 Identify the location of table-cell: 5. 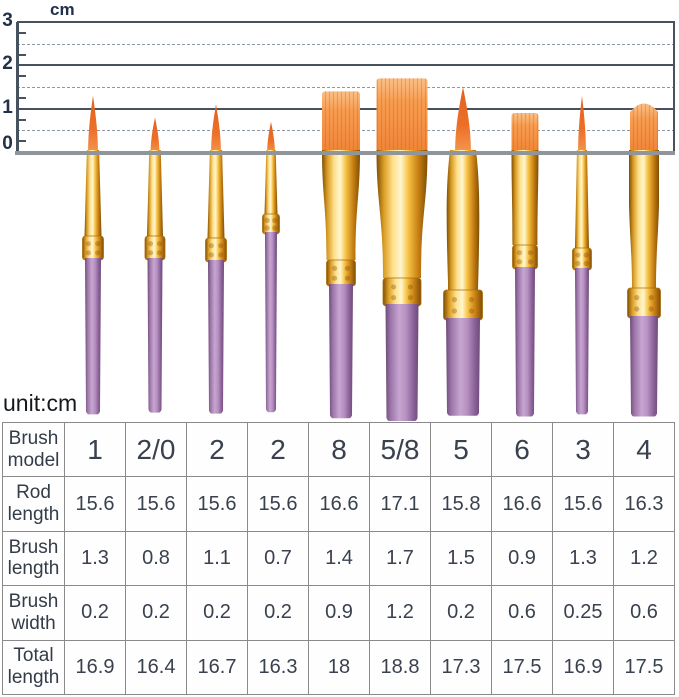
(461, 449).